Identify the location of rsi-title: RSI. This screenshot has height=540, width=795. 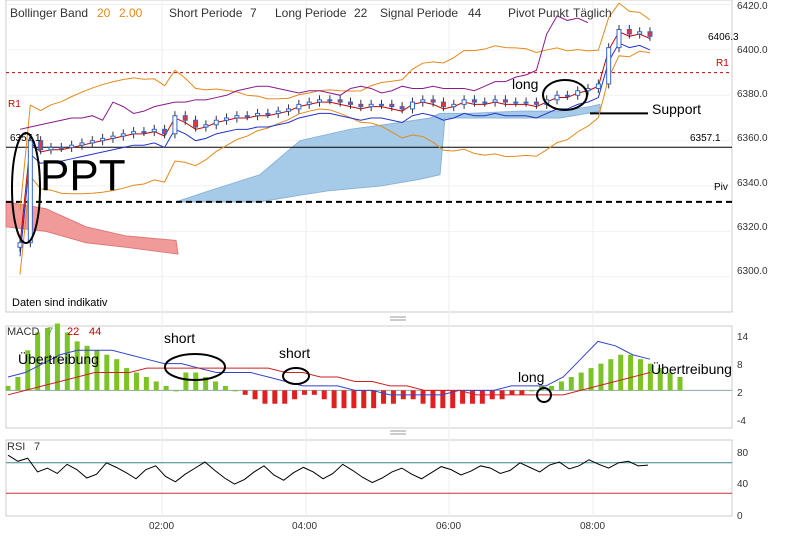
(16, 447).